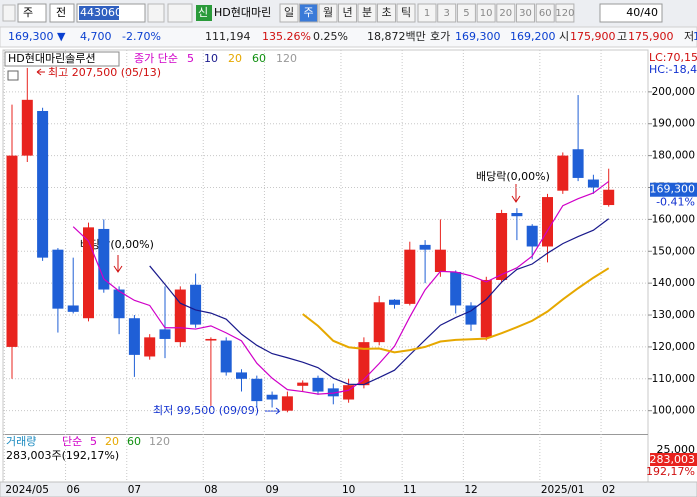 This screenshot has height=497, width=697. I want to click on quote-item: 1, so click(695, 36).